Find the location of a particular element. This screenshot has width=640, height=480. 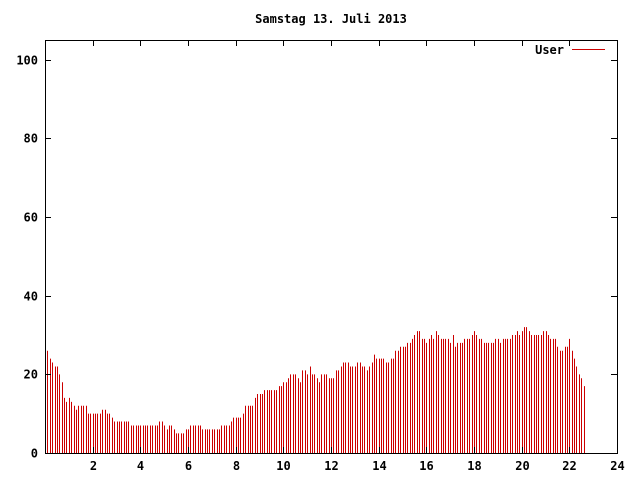

legend-label: User is located at coordinates (549, 50).